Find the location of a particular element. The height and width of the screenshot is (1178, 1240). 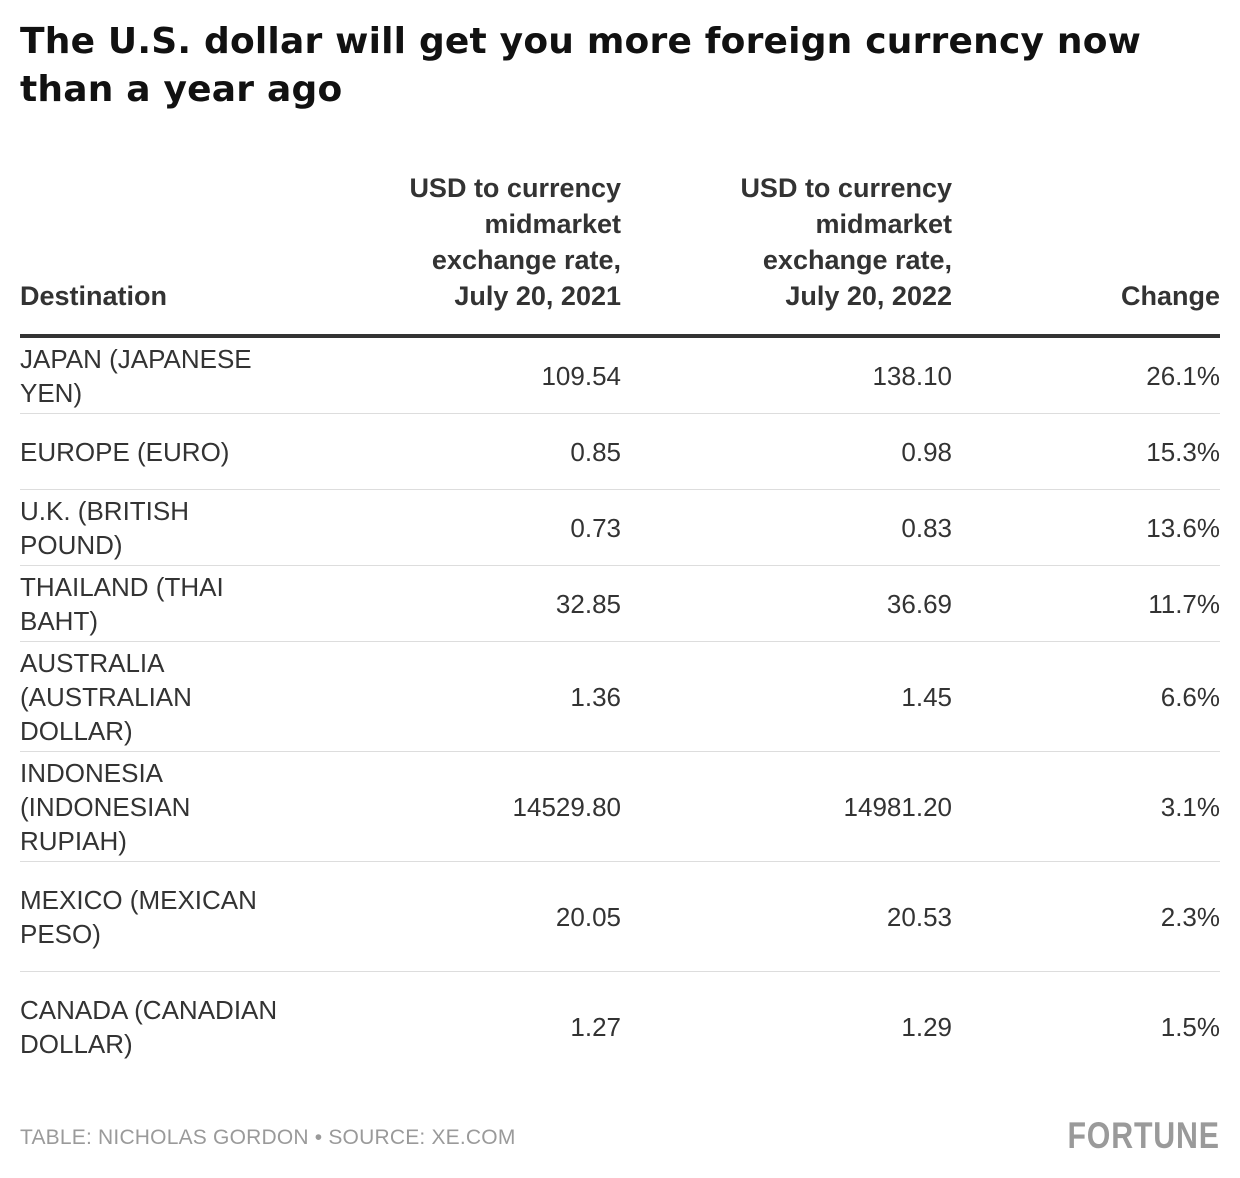

cell-destination: MEXICO (MEXICAN PESO) is located at coordinates (155, 916).